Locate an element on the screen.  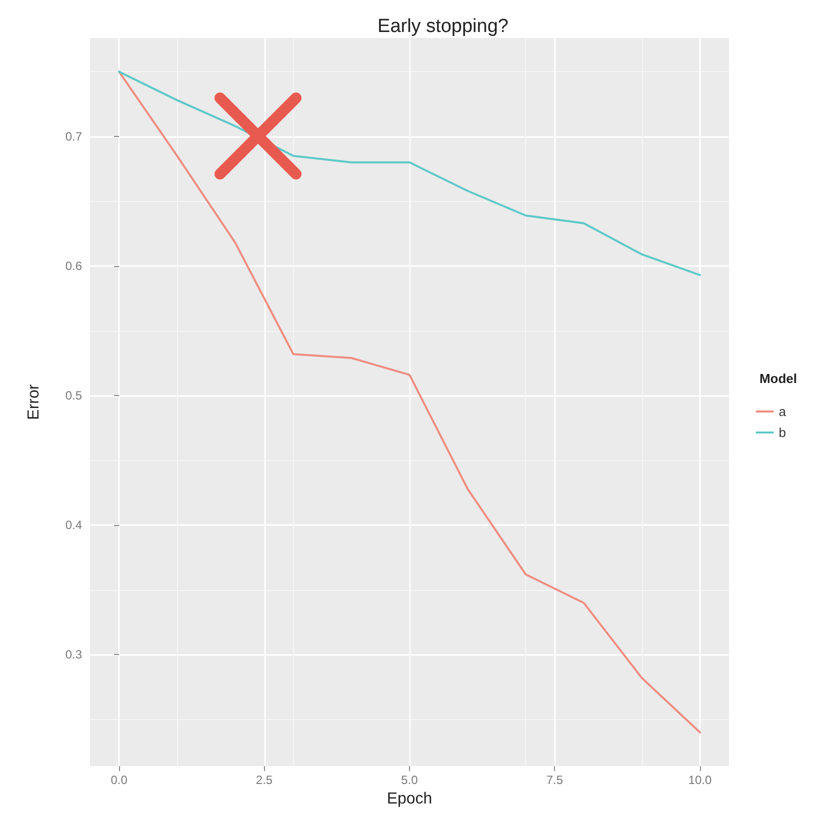
y-tick-label: 0.6 is located at coordinates (73, 266).